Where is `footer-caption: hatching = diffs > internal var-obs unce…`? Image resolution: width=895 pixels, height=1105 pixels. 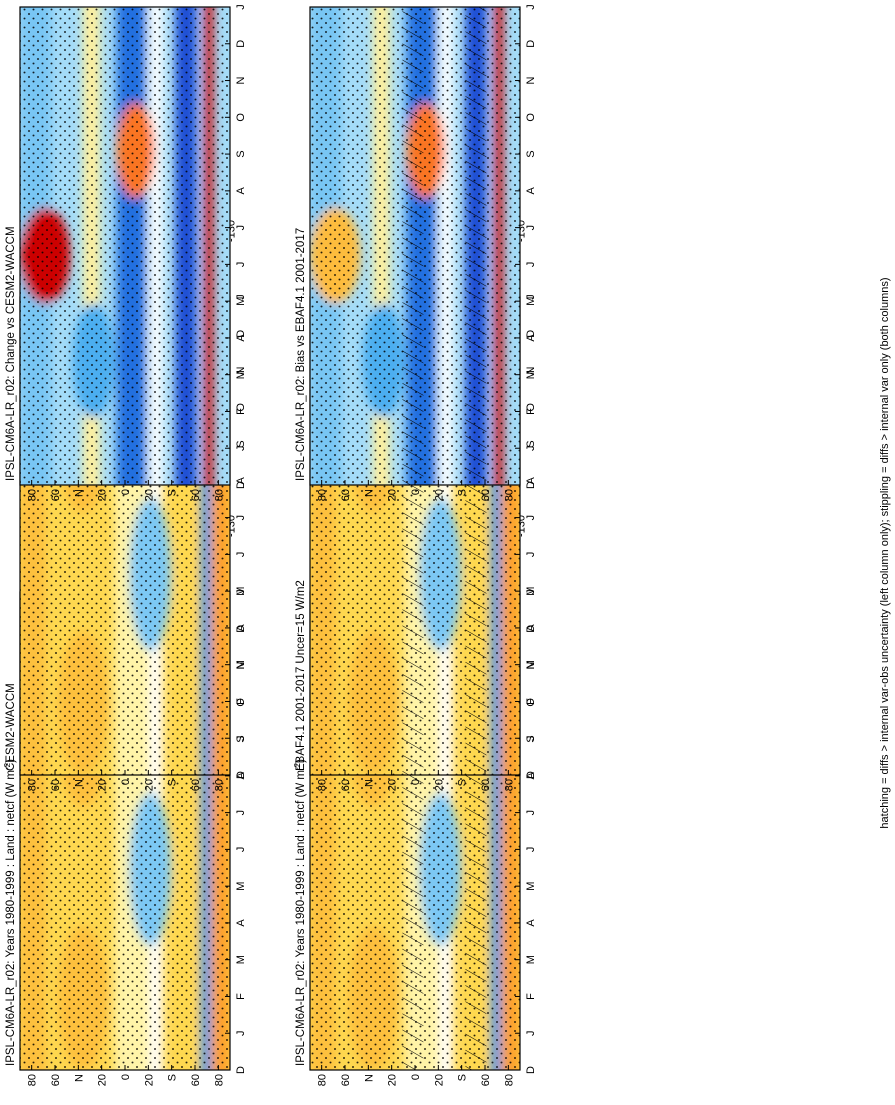
footer-caption: hatching = diffs > internal var-obs unce… is located at coordinates (885, 552).